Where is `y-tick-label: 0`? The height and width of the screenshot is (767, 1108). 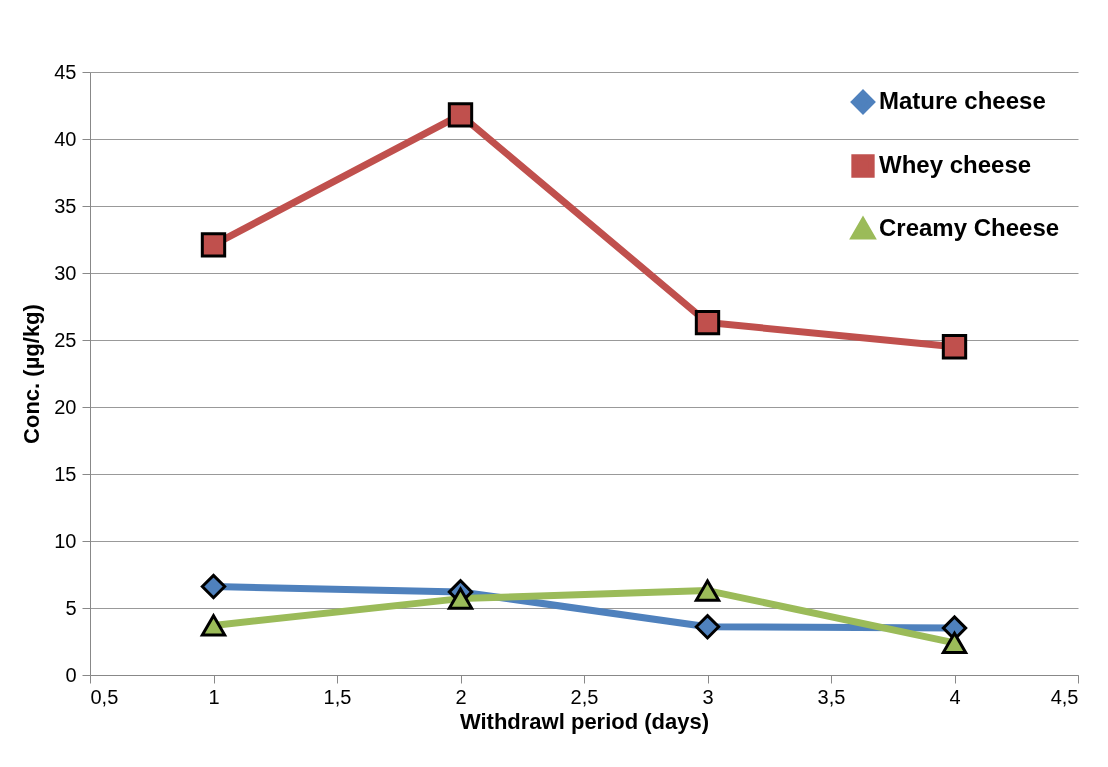
y-tick-label: 0 is located at coordinates (71, 674).